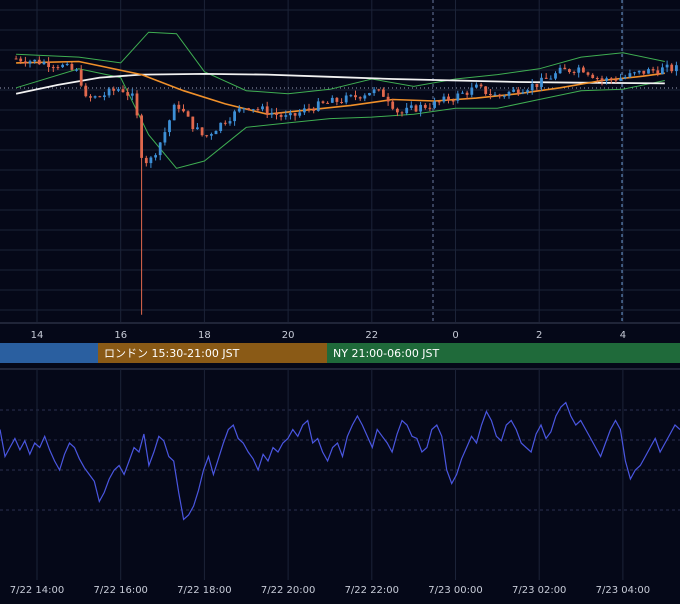 This screenshot has width=680, height=604. What do you see at coordinates (539, 590) in the screenshot?
I see `indicator-x-tick-label: 7/23 02:00` at bounding box center [539, 590].